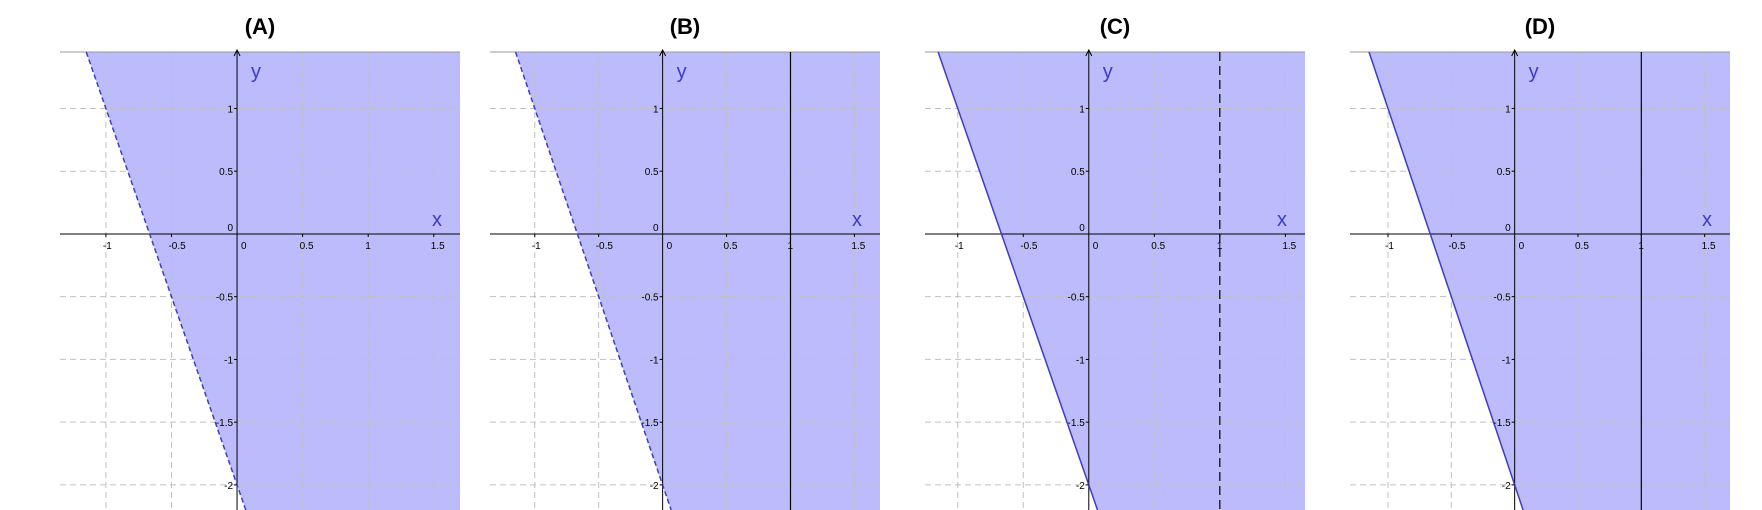 The width and height of the screenshot is (1762, 510). I want to click on panel-title: (A), so click(260, 26).